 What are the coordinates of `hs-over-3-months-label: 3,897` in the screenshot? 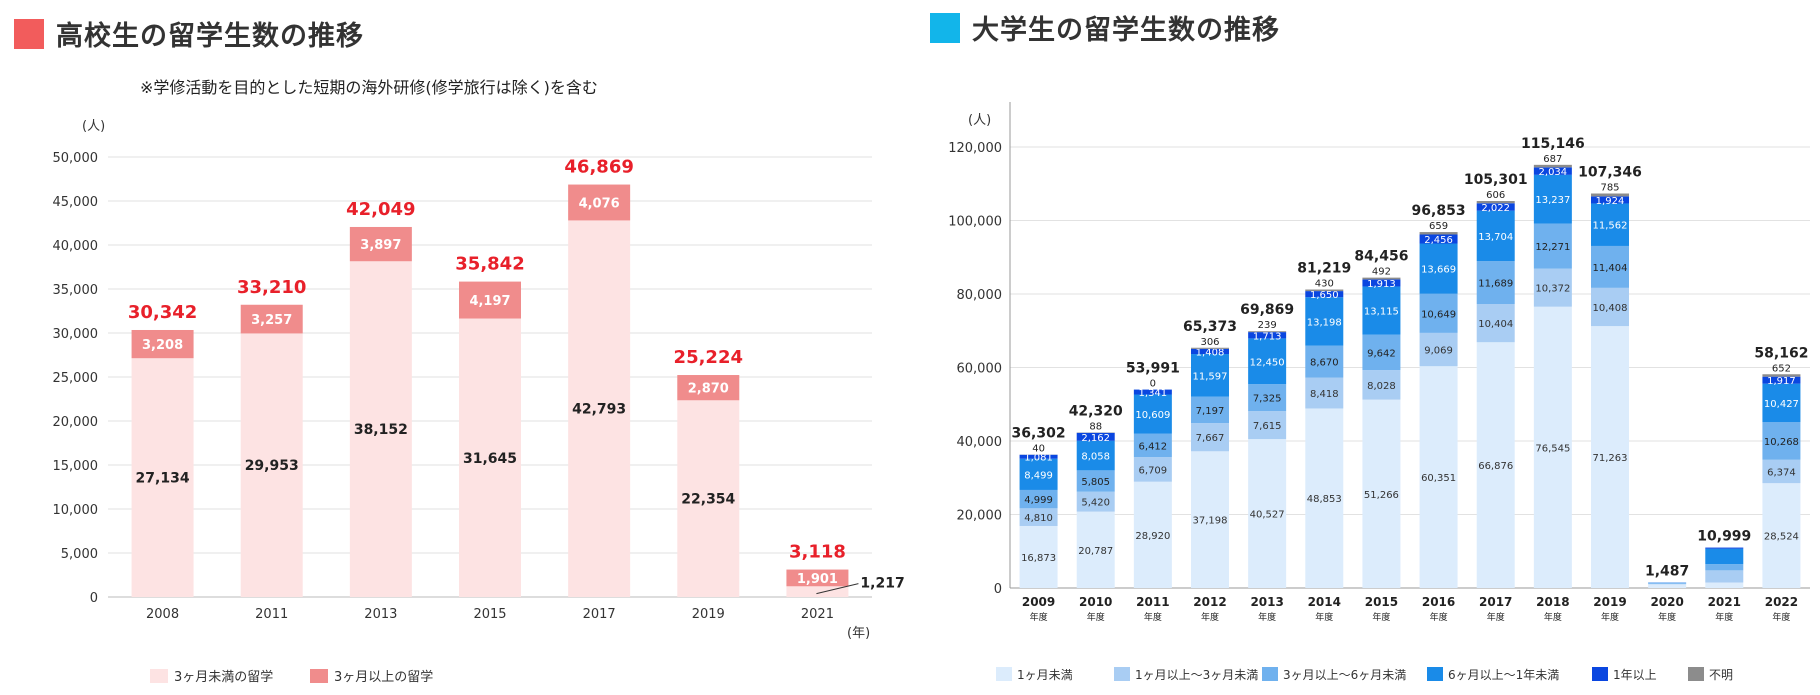 It's located at (380, 245).